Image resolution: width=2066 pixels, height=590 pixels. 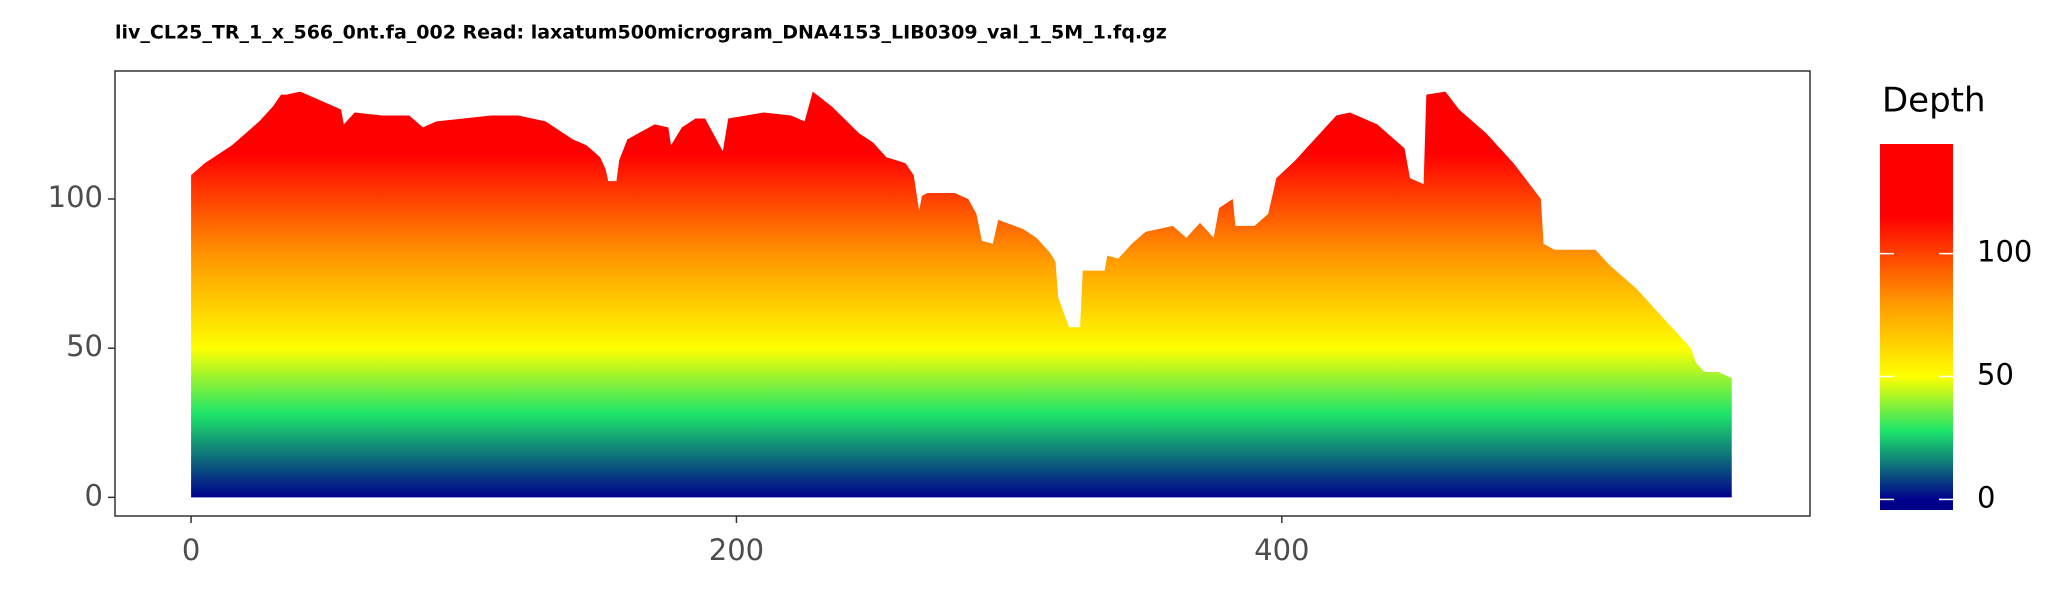 I want to click on legend-tick-label: 100, so click(x=2004, y=252).